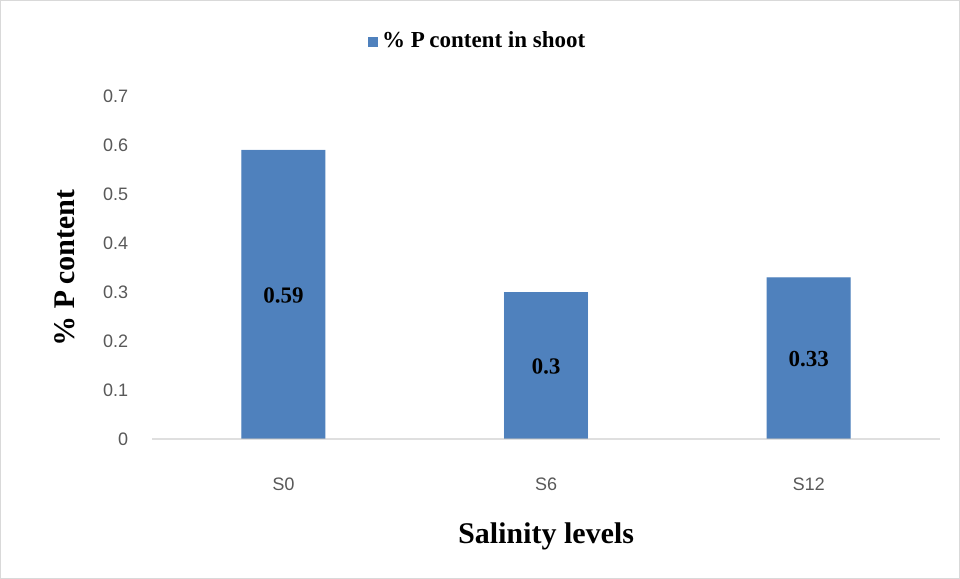 The image size is (960, 579). I want to click on data-label: 0.33, so click(808, 359).